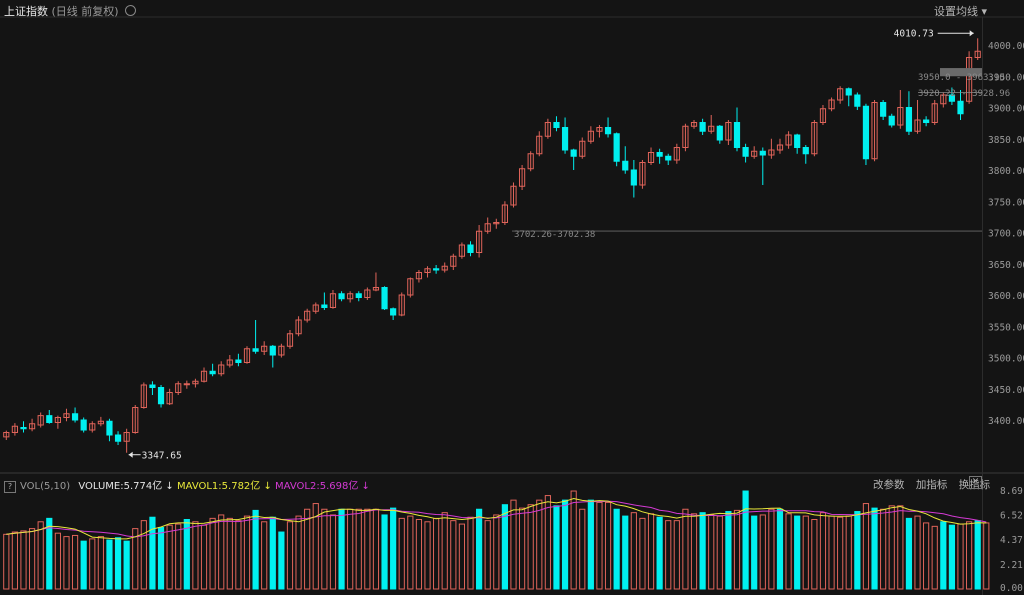 This screenshot has height=595, width=1024. I want to click on volume-tick-label: 2.21, so click(1011, 565).